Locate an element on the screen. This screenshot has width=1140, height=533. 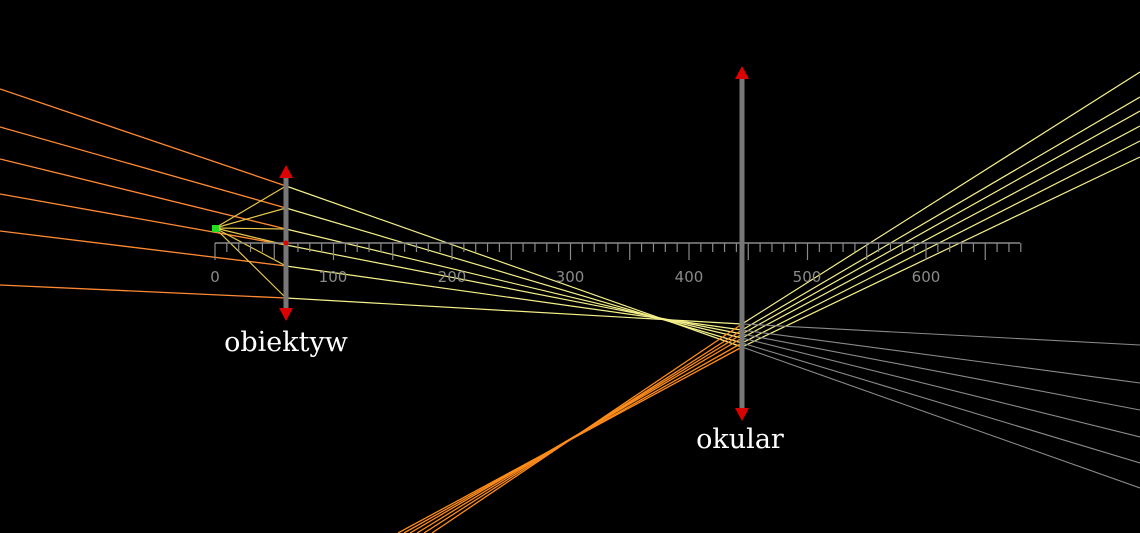
tick-label-600: 600 is located at coordinates (926, 277).